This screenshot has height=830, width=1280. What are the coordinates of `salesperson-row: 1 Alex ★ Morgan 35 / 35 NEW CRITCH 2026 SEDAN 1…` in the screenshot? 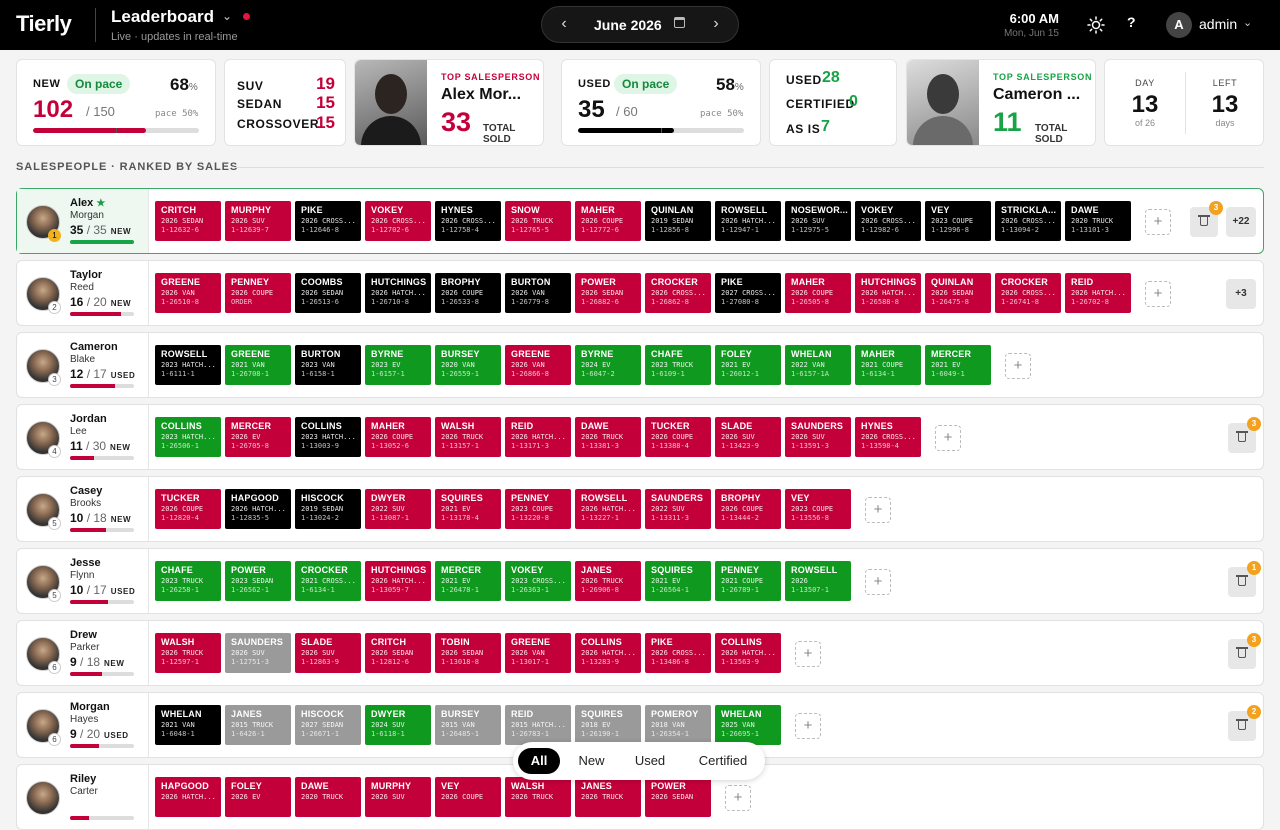 It's located at (640, 221).